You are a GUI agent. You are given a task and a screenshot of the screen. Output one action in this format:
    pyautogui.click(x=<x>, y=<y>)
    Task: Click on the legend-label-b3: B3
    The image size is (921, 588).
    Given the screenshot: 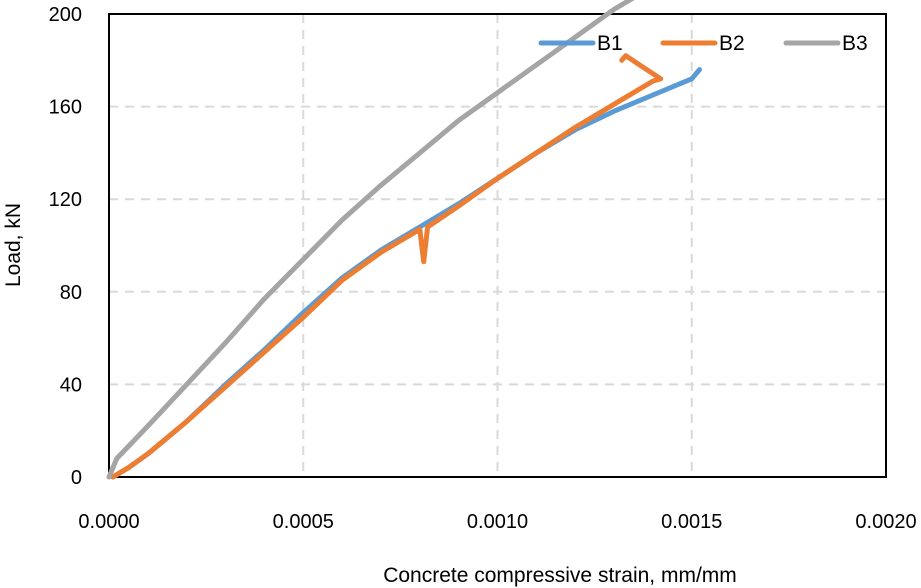 What is the action you would take?
    pyautogui.click(x=855, y=43)
    